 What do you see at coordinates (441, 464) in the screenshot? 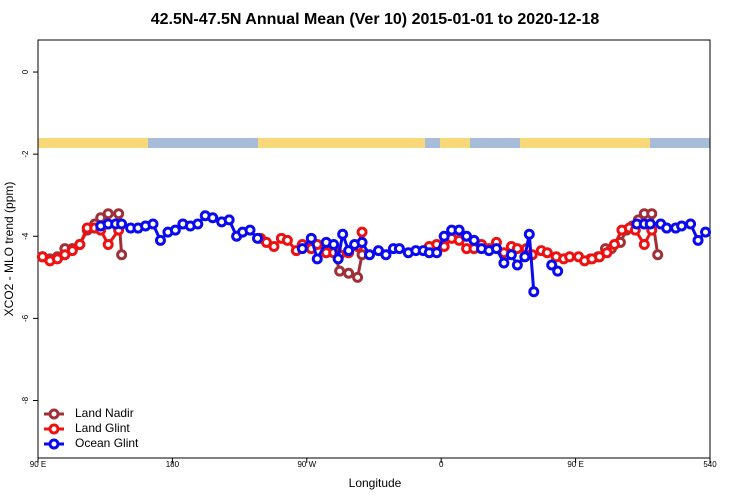
I see `x-tick-label: 0` at bounding box center [441, 464].